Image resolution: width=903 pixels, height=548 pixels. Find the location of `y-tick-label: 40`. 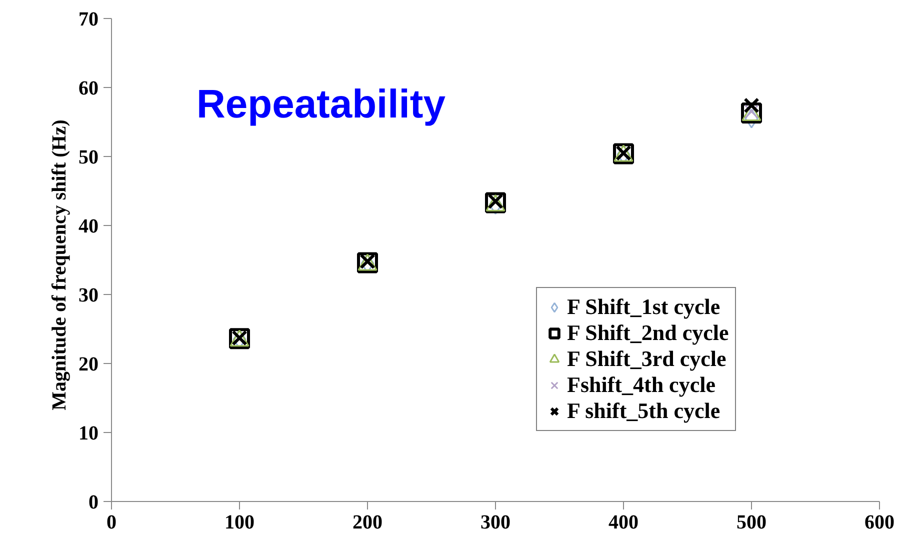

y-tick-label: 40 is located at coordinates (88, 227).